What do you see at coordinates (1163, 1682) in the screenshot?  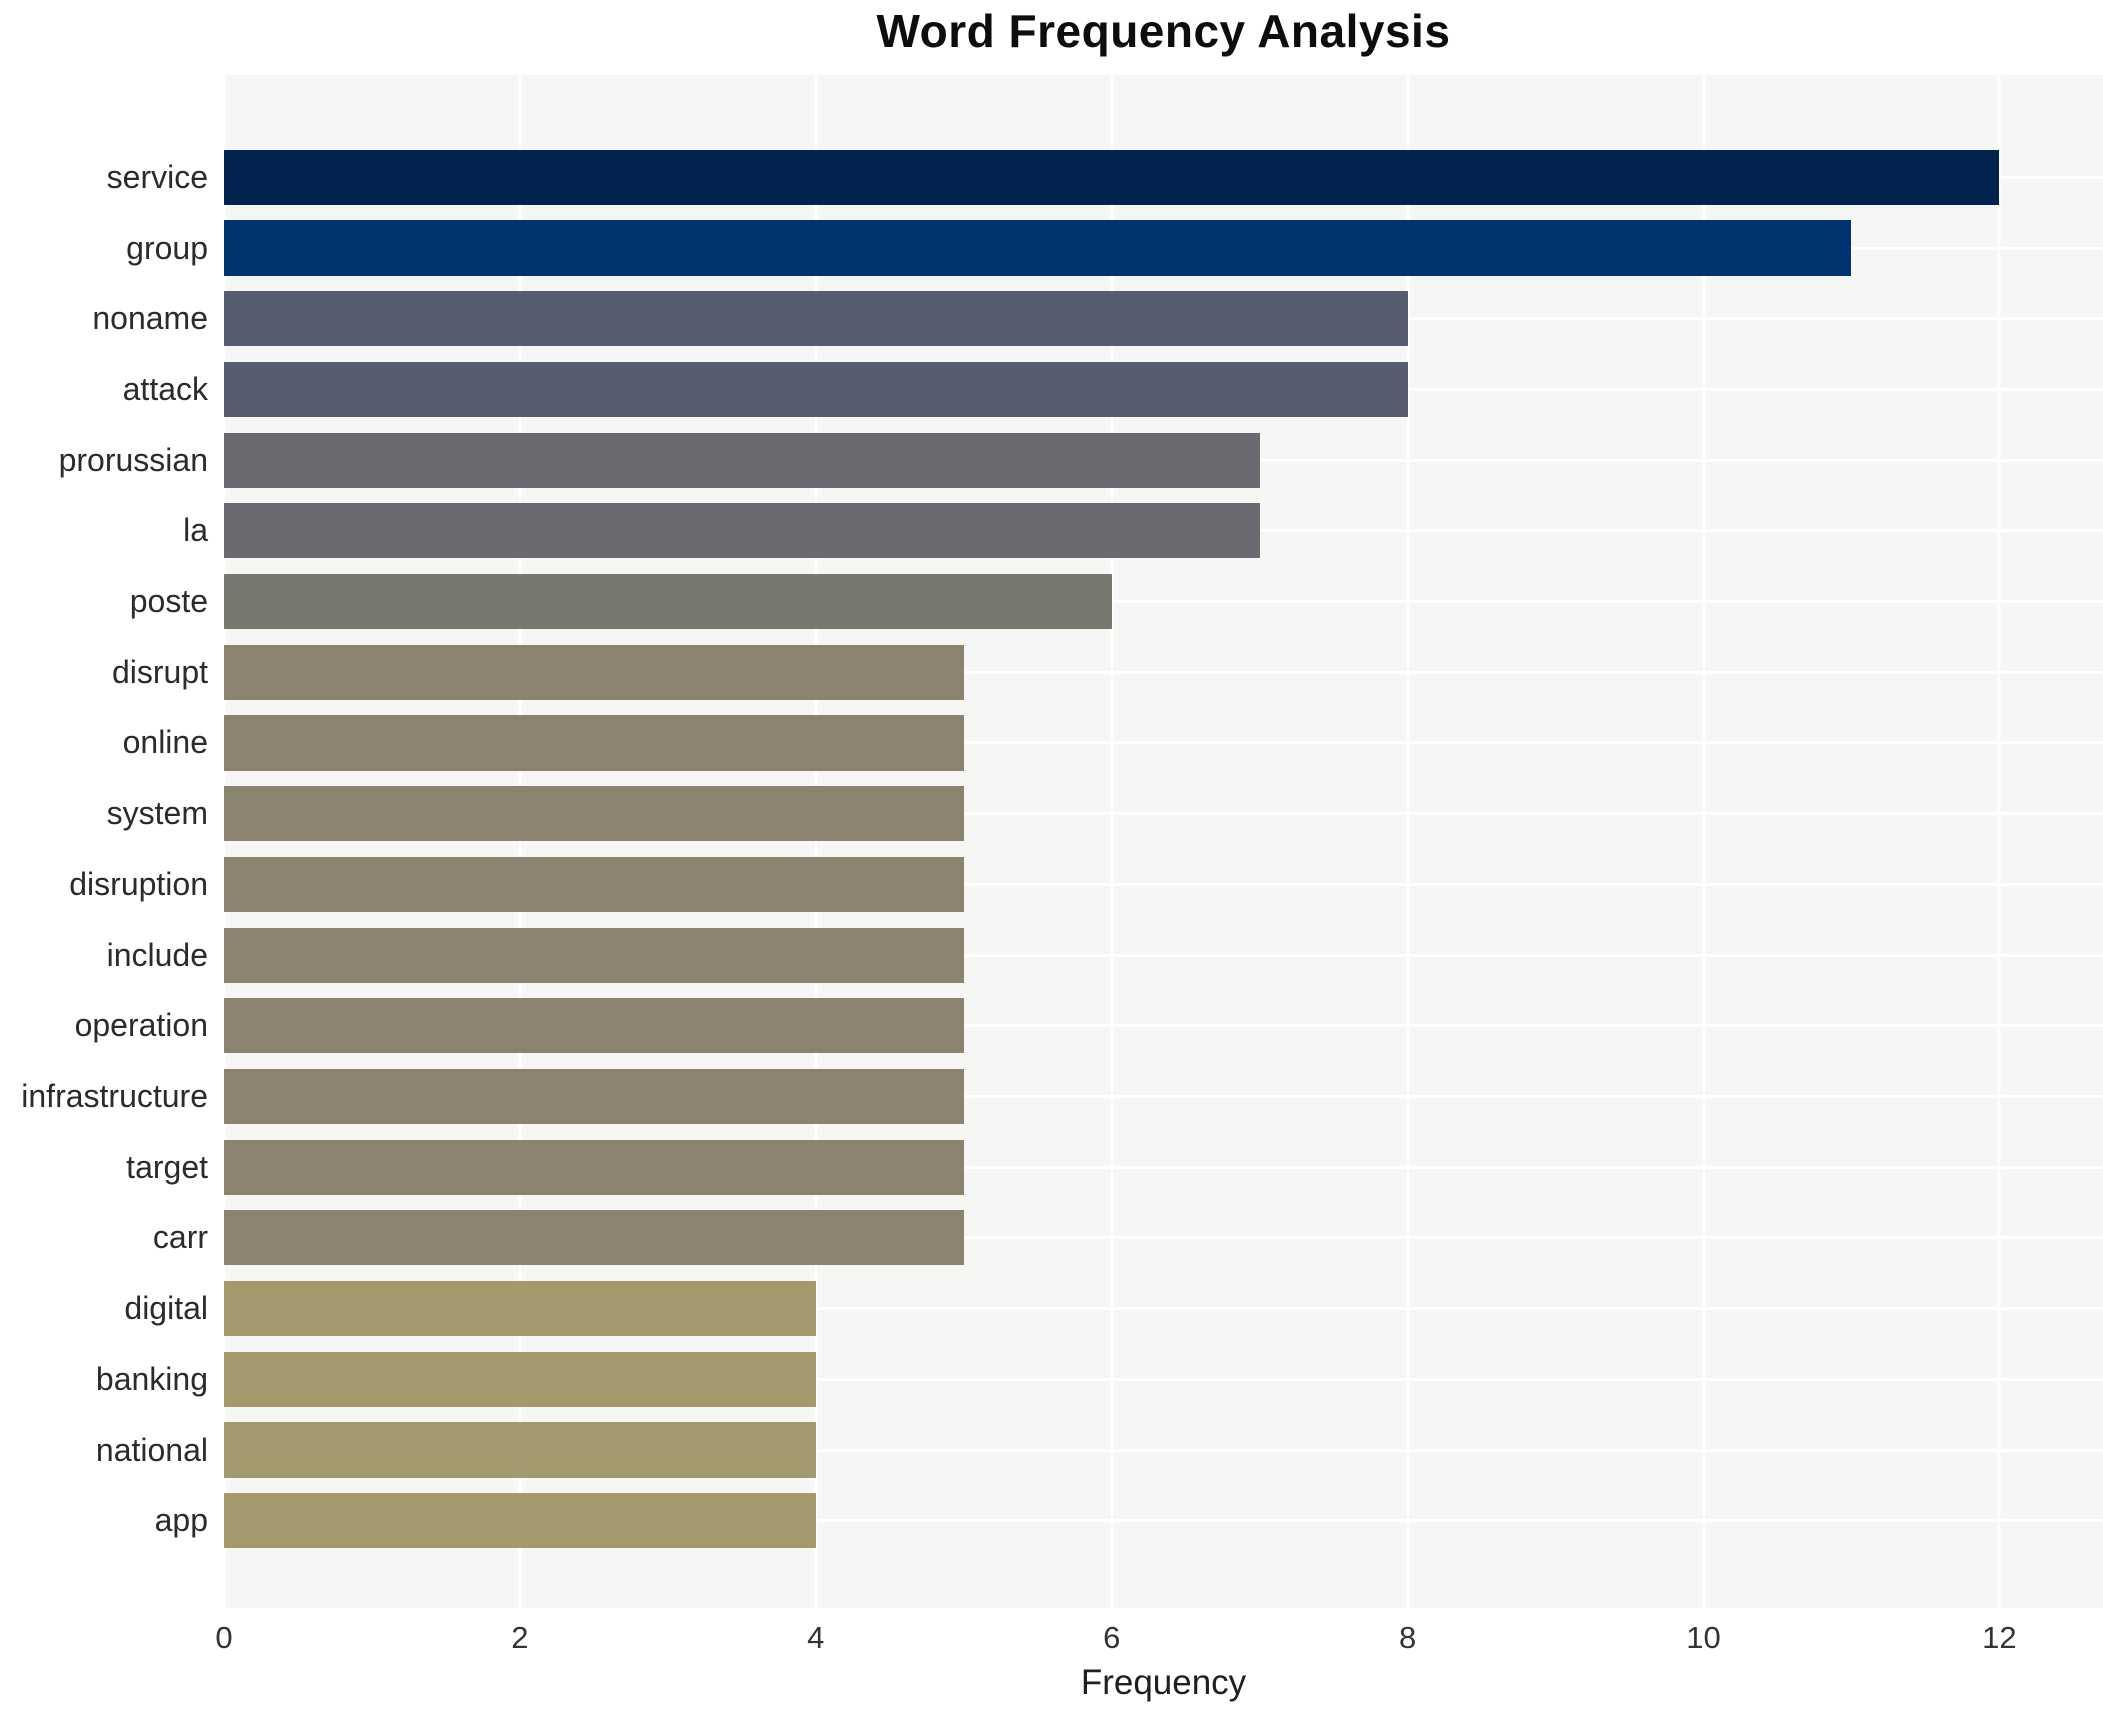 I see `x-axis-label: Frequency` at bounding box center [1163, 1682].